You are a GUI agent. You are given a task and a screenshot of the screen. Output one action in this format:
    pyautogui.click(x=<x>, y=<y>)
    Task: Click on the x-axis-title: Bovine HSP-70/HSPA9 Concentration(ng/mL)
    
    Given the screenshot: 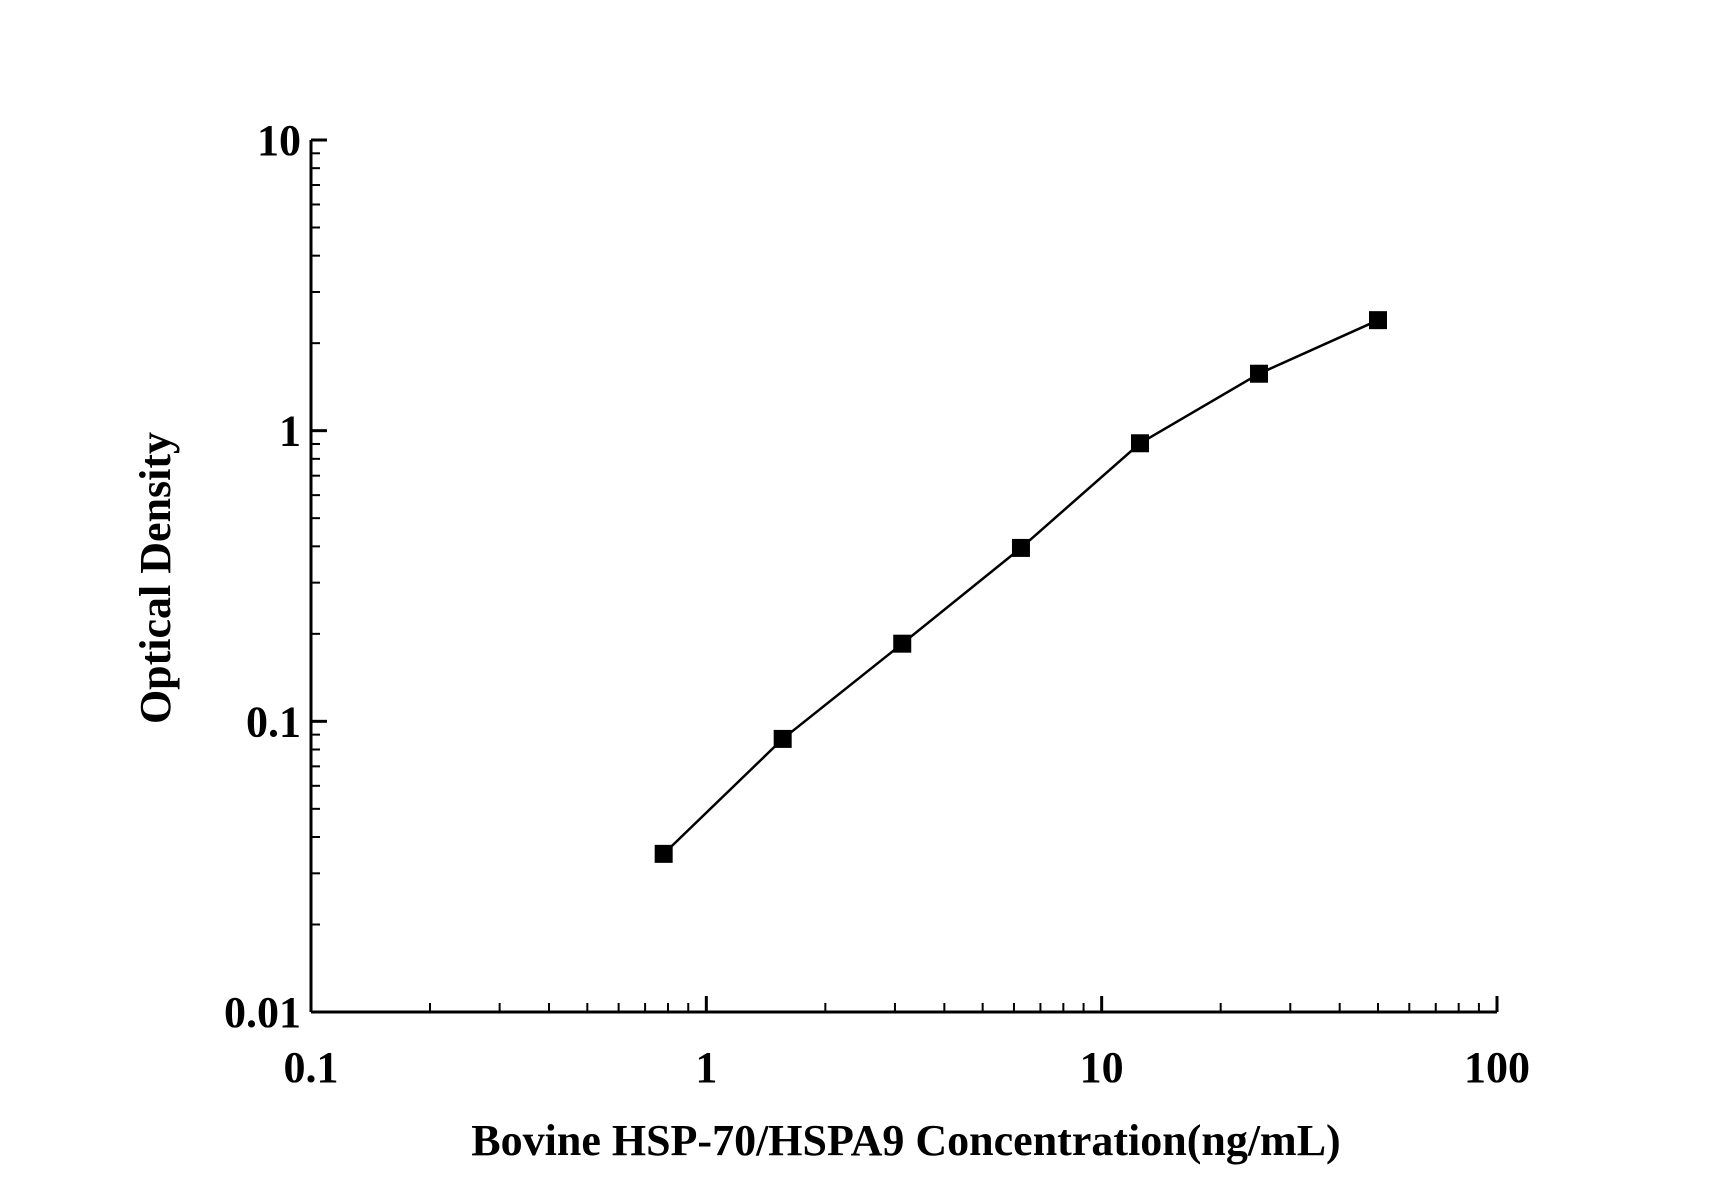 What is the action you would take?
    pyautogui.click(x=905, y=1140)
    